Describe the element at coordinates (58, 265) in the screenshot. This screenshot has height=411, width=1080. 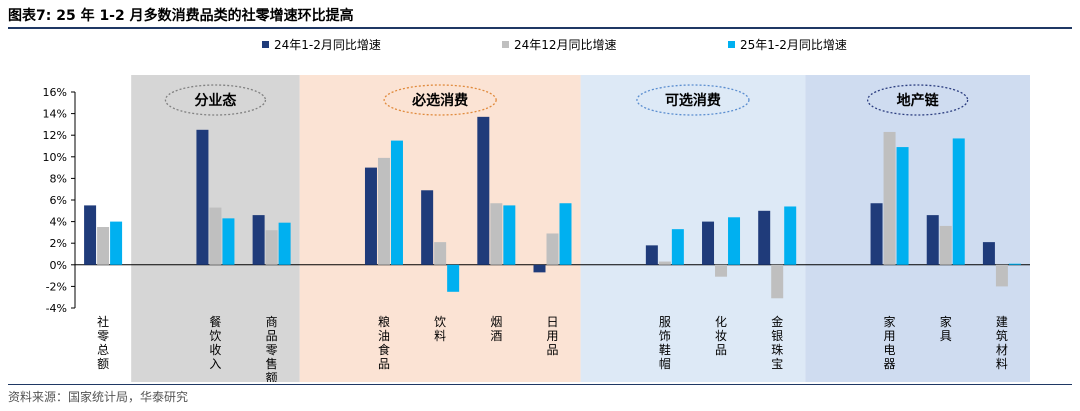
I see `y-tick-label: 0%` at that location.